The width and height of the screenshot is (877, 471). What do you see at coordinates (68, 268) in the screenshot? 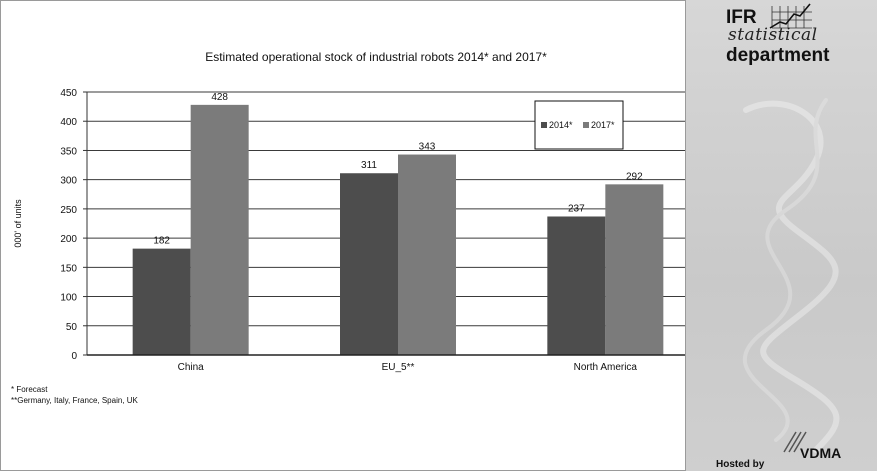
I see `y-tick-label: 150` at bounding box center [68, 268].